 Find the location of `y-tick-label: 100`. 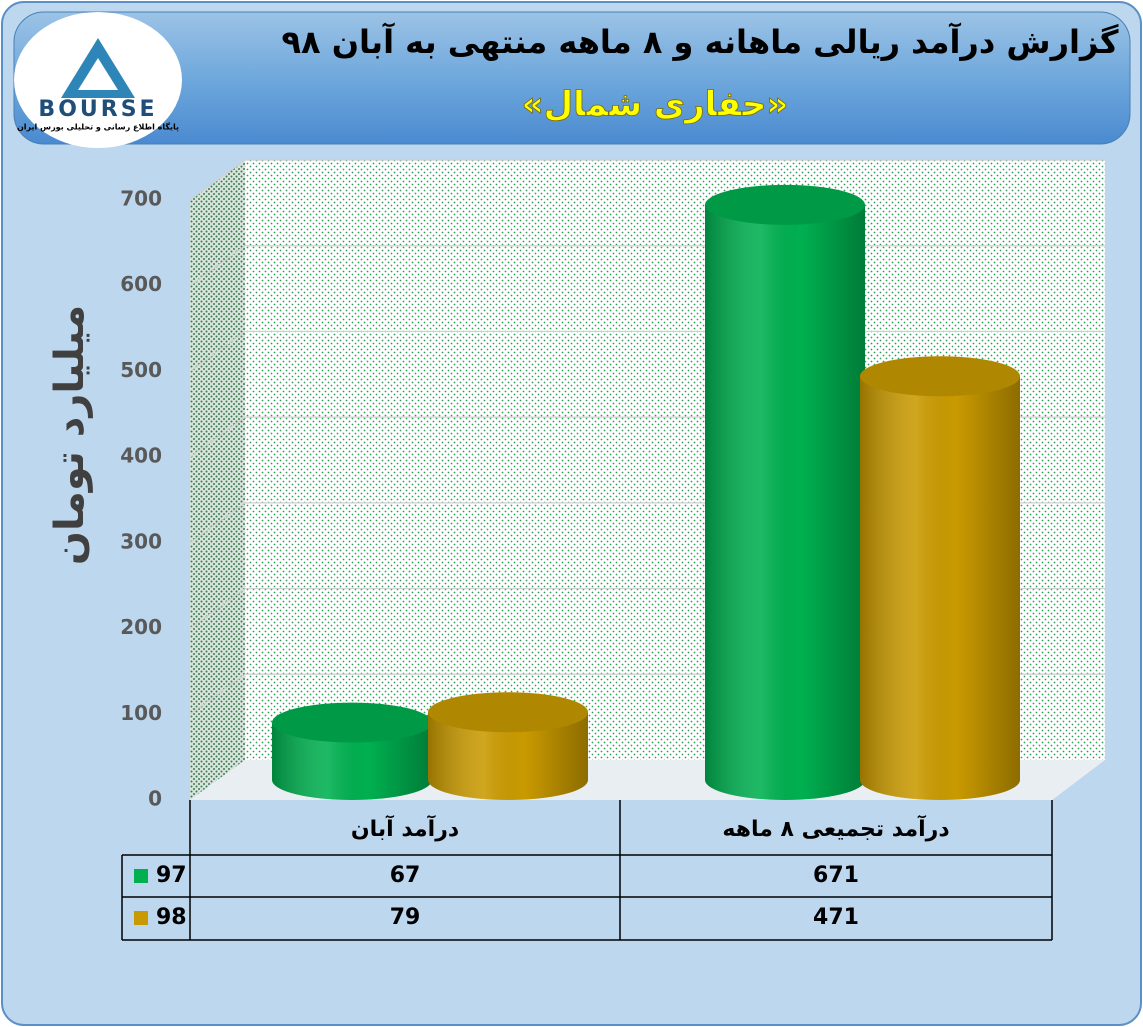

y-tick-label: 100 is located at coordinates (141, 713).